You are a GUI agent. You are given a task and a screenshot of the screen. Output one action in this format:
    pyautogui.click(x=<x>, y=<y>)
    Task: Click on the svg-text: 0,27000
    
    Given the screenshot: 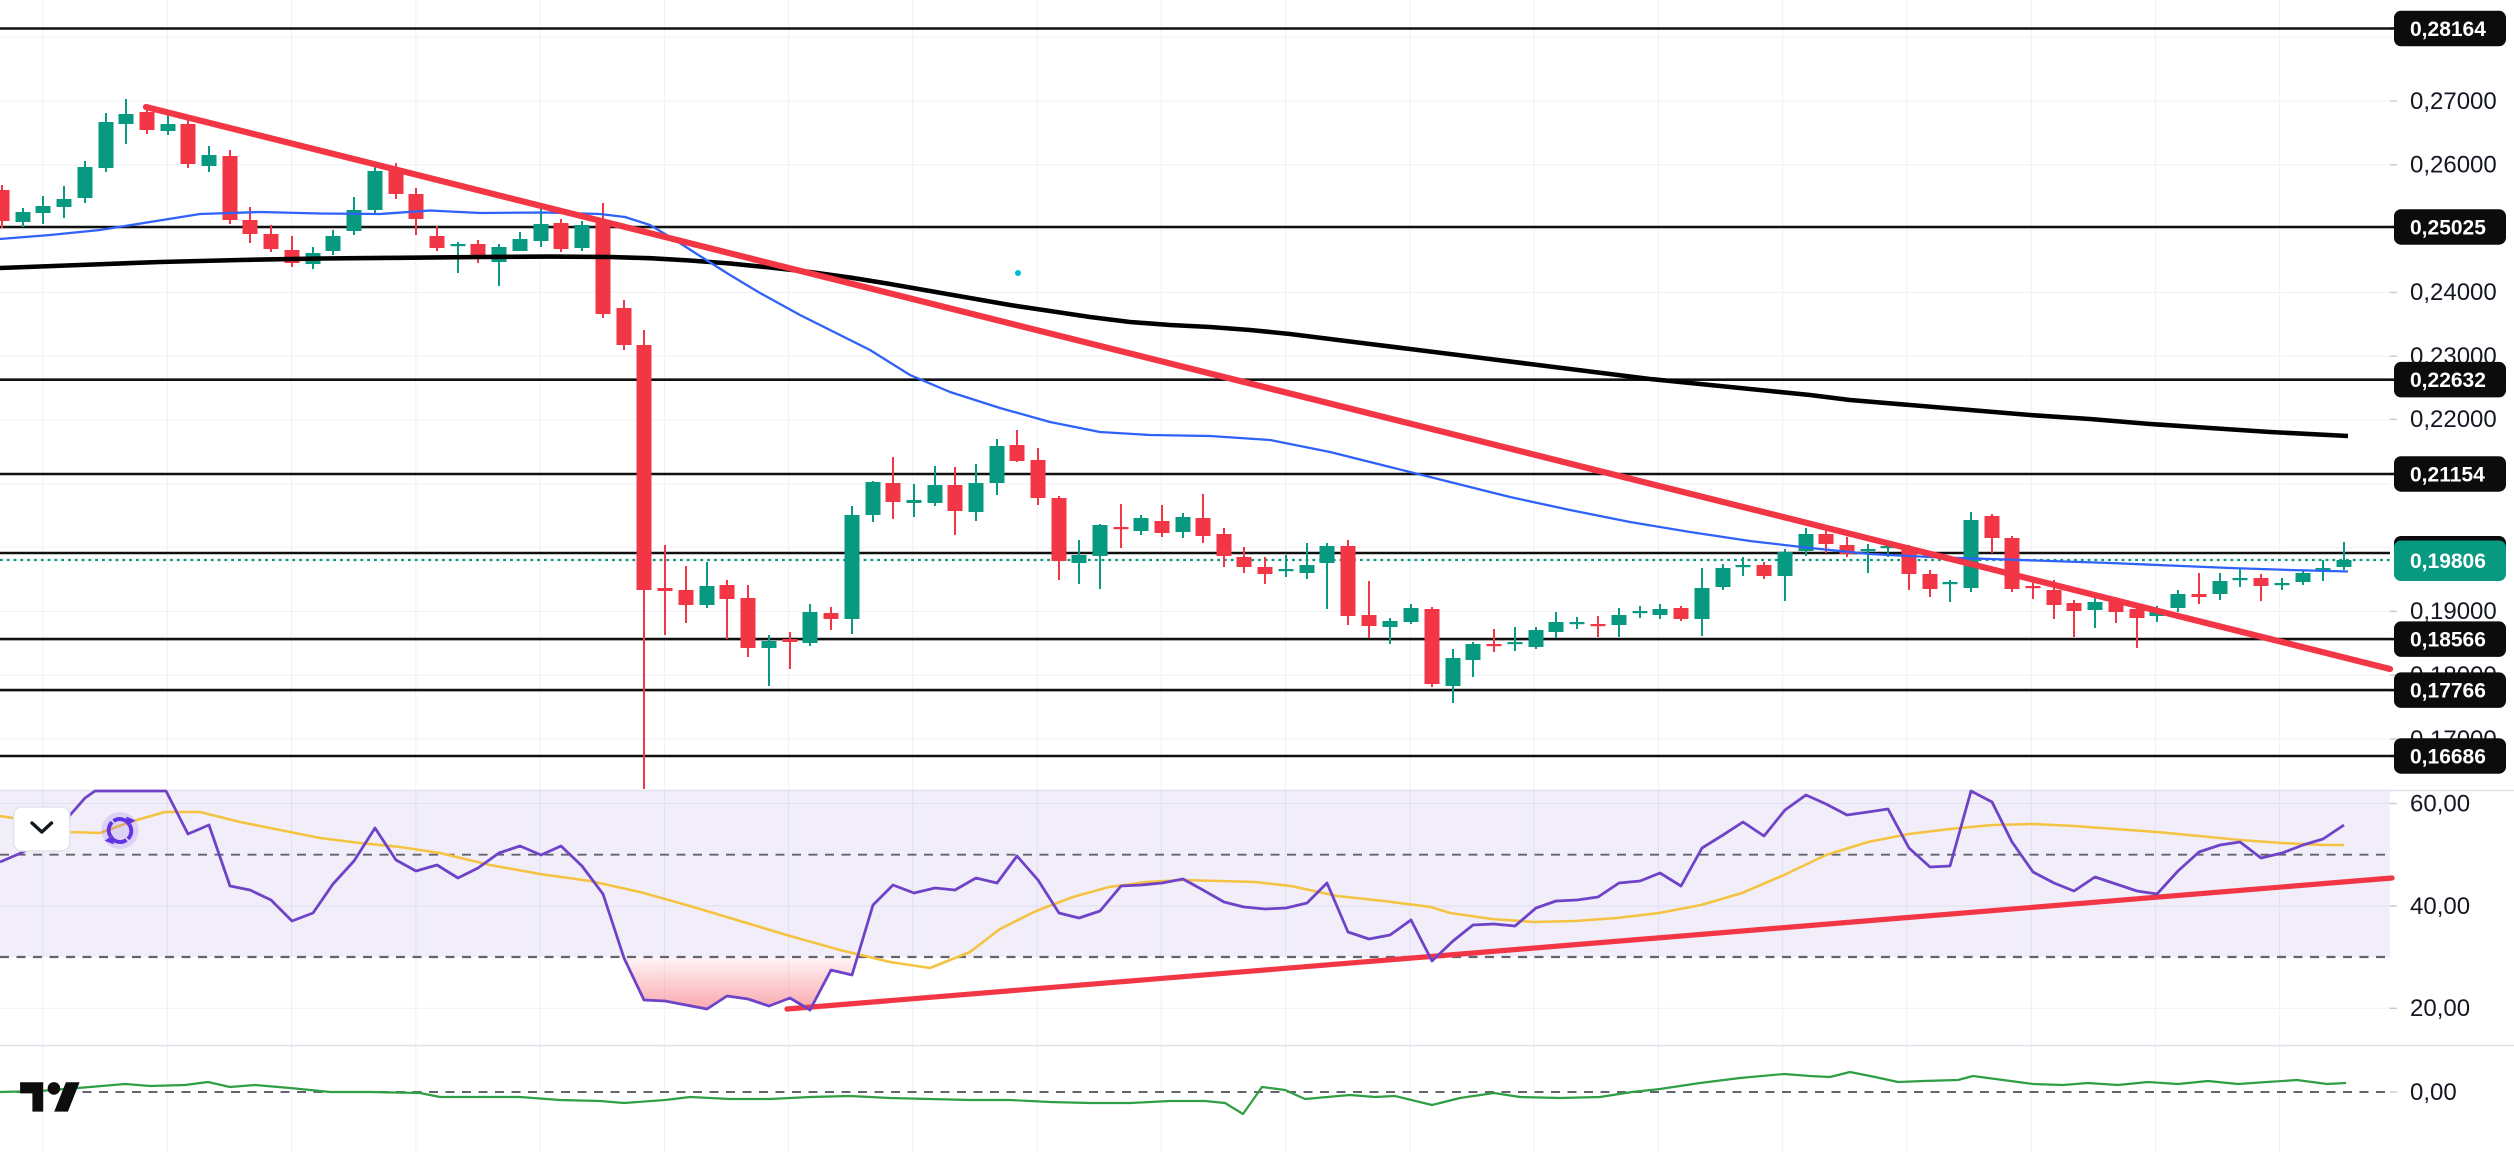 What is the action you would take?
    pyautogui.click(x=2453, y=101)
    